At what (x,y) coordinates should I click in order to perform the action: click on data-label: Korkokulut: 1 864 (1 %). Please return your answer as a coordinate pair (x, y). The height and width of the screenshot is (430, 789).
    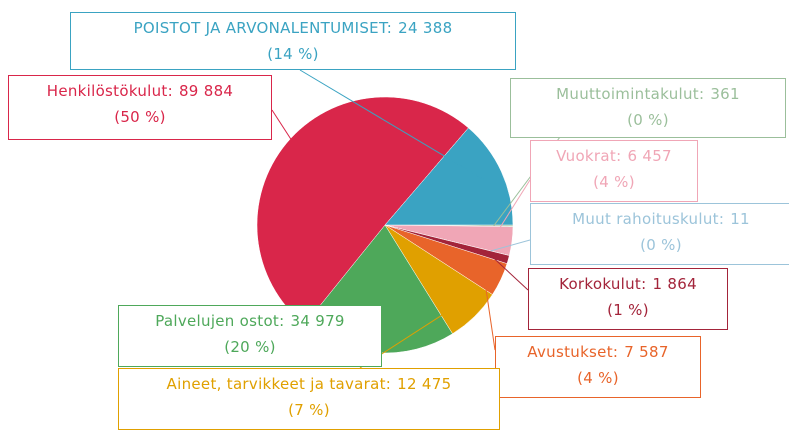
    Looking at the image, I should click on (628, 299).